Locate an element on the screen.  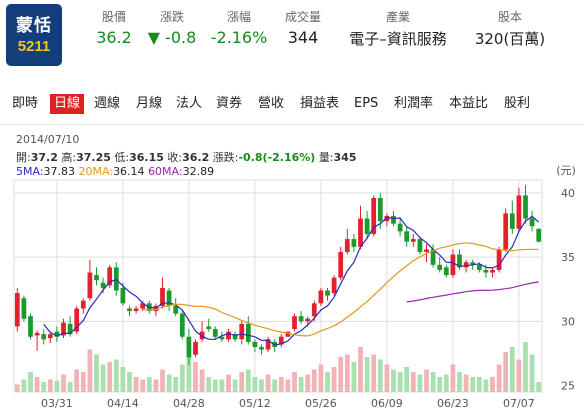
tab-margin: 資券 is located at coordinates (229, 103).